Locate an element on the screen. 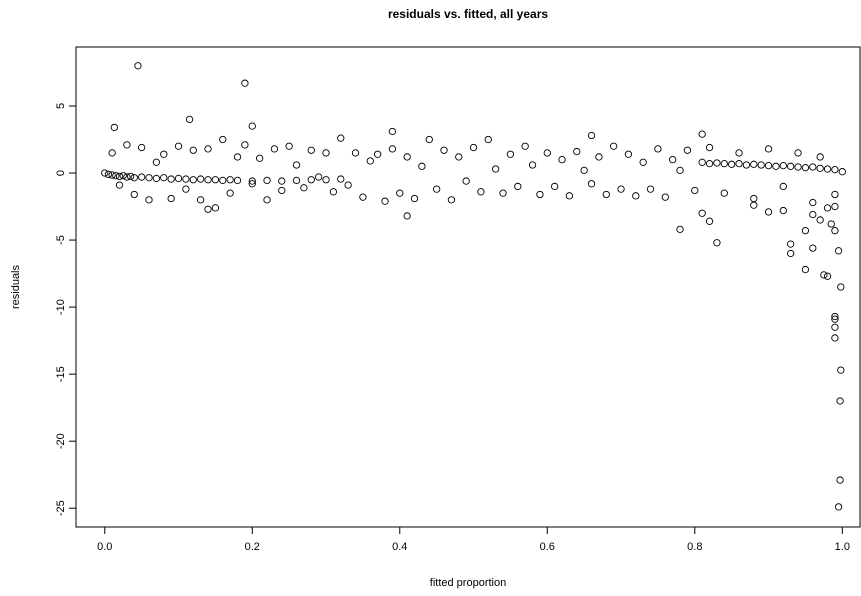 The image size is (861, 596). y-tick-label: 5 is located at coordinates (61, 106).